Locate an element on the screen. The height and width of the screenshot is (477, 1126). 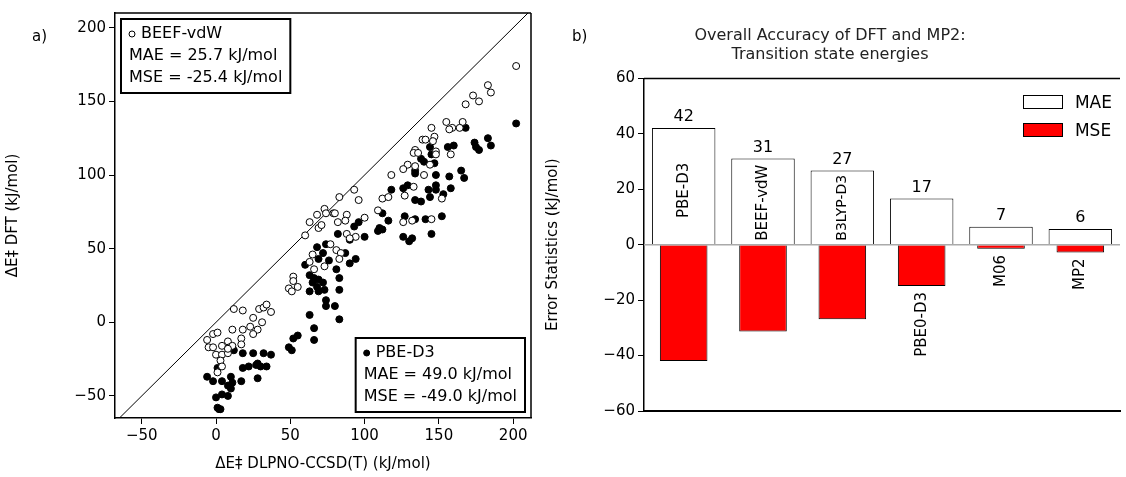
x-tick-label: PBE-D3 is located at coordinates (682, 190).